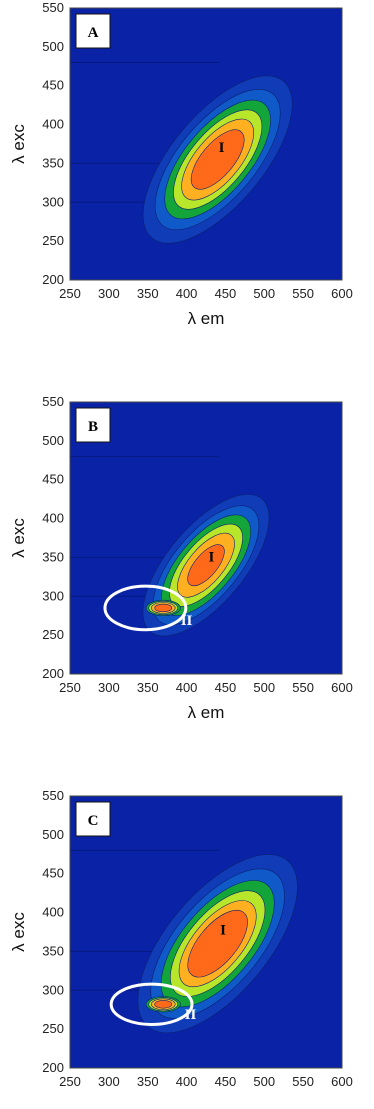 The height and width of the screenshot is (1109, 374). Describe the element at coordinates (181, 152) in the screenshot. I see `contour-layers` at that location.